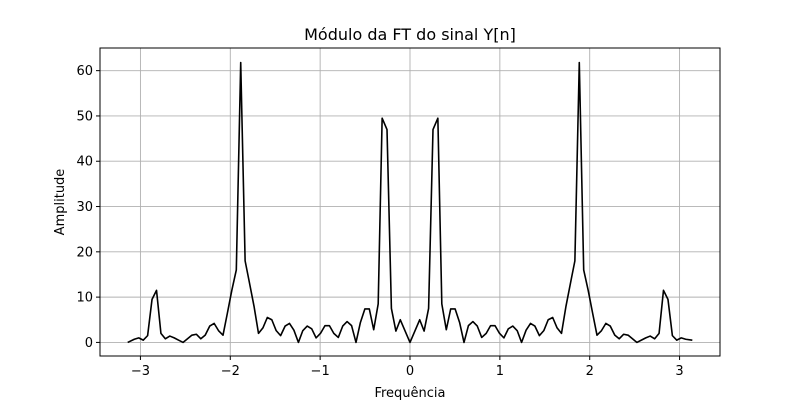 This screenshot has height=400, width=800. What do you see at coordinates (230, 371) in the screenshot?
I see `x-tick-label: −2` at bounding box center [230, 371].